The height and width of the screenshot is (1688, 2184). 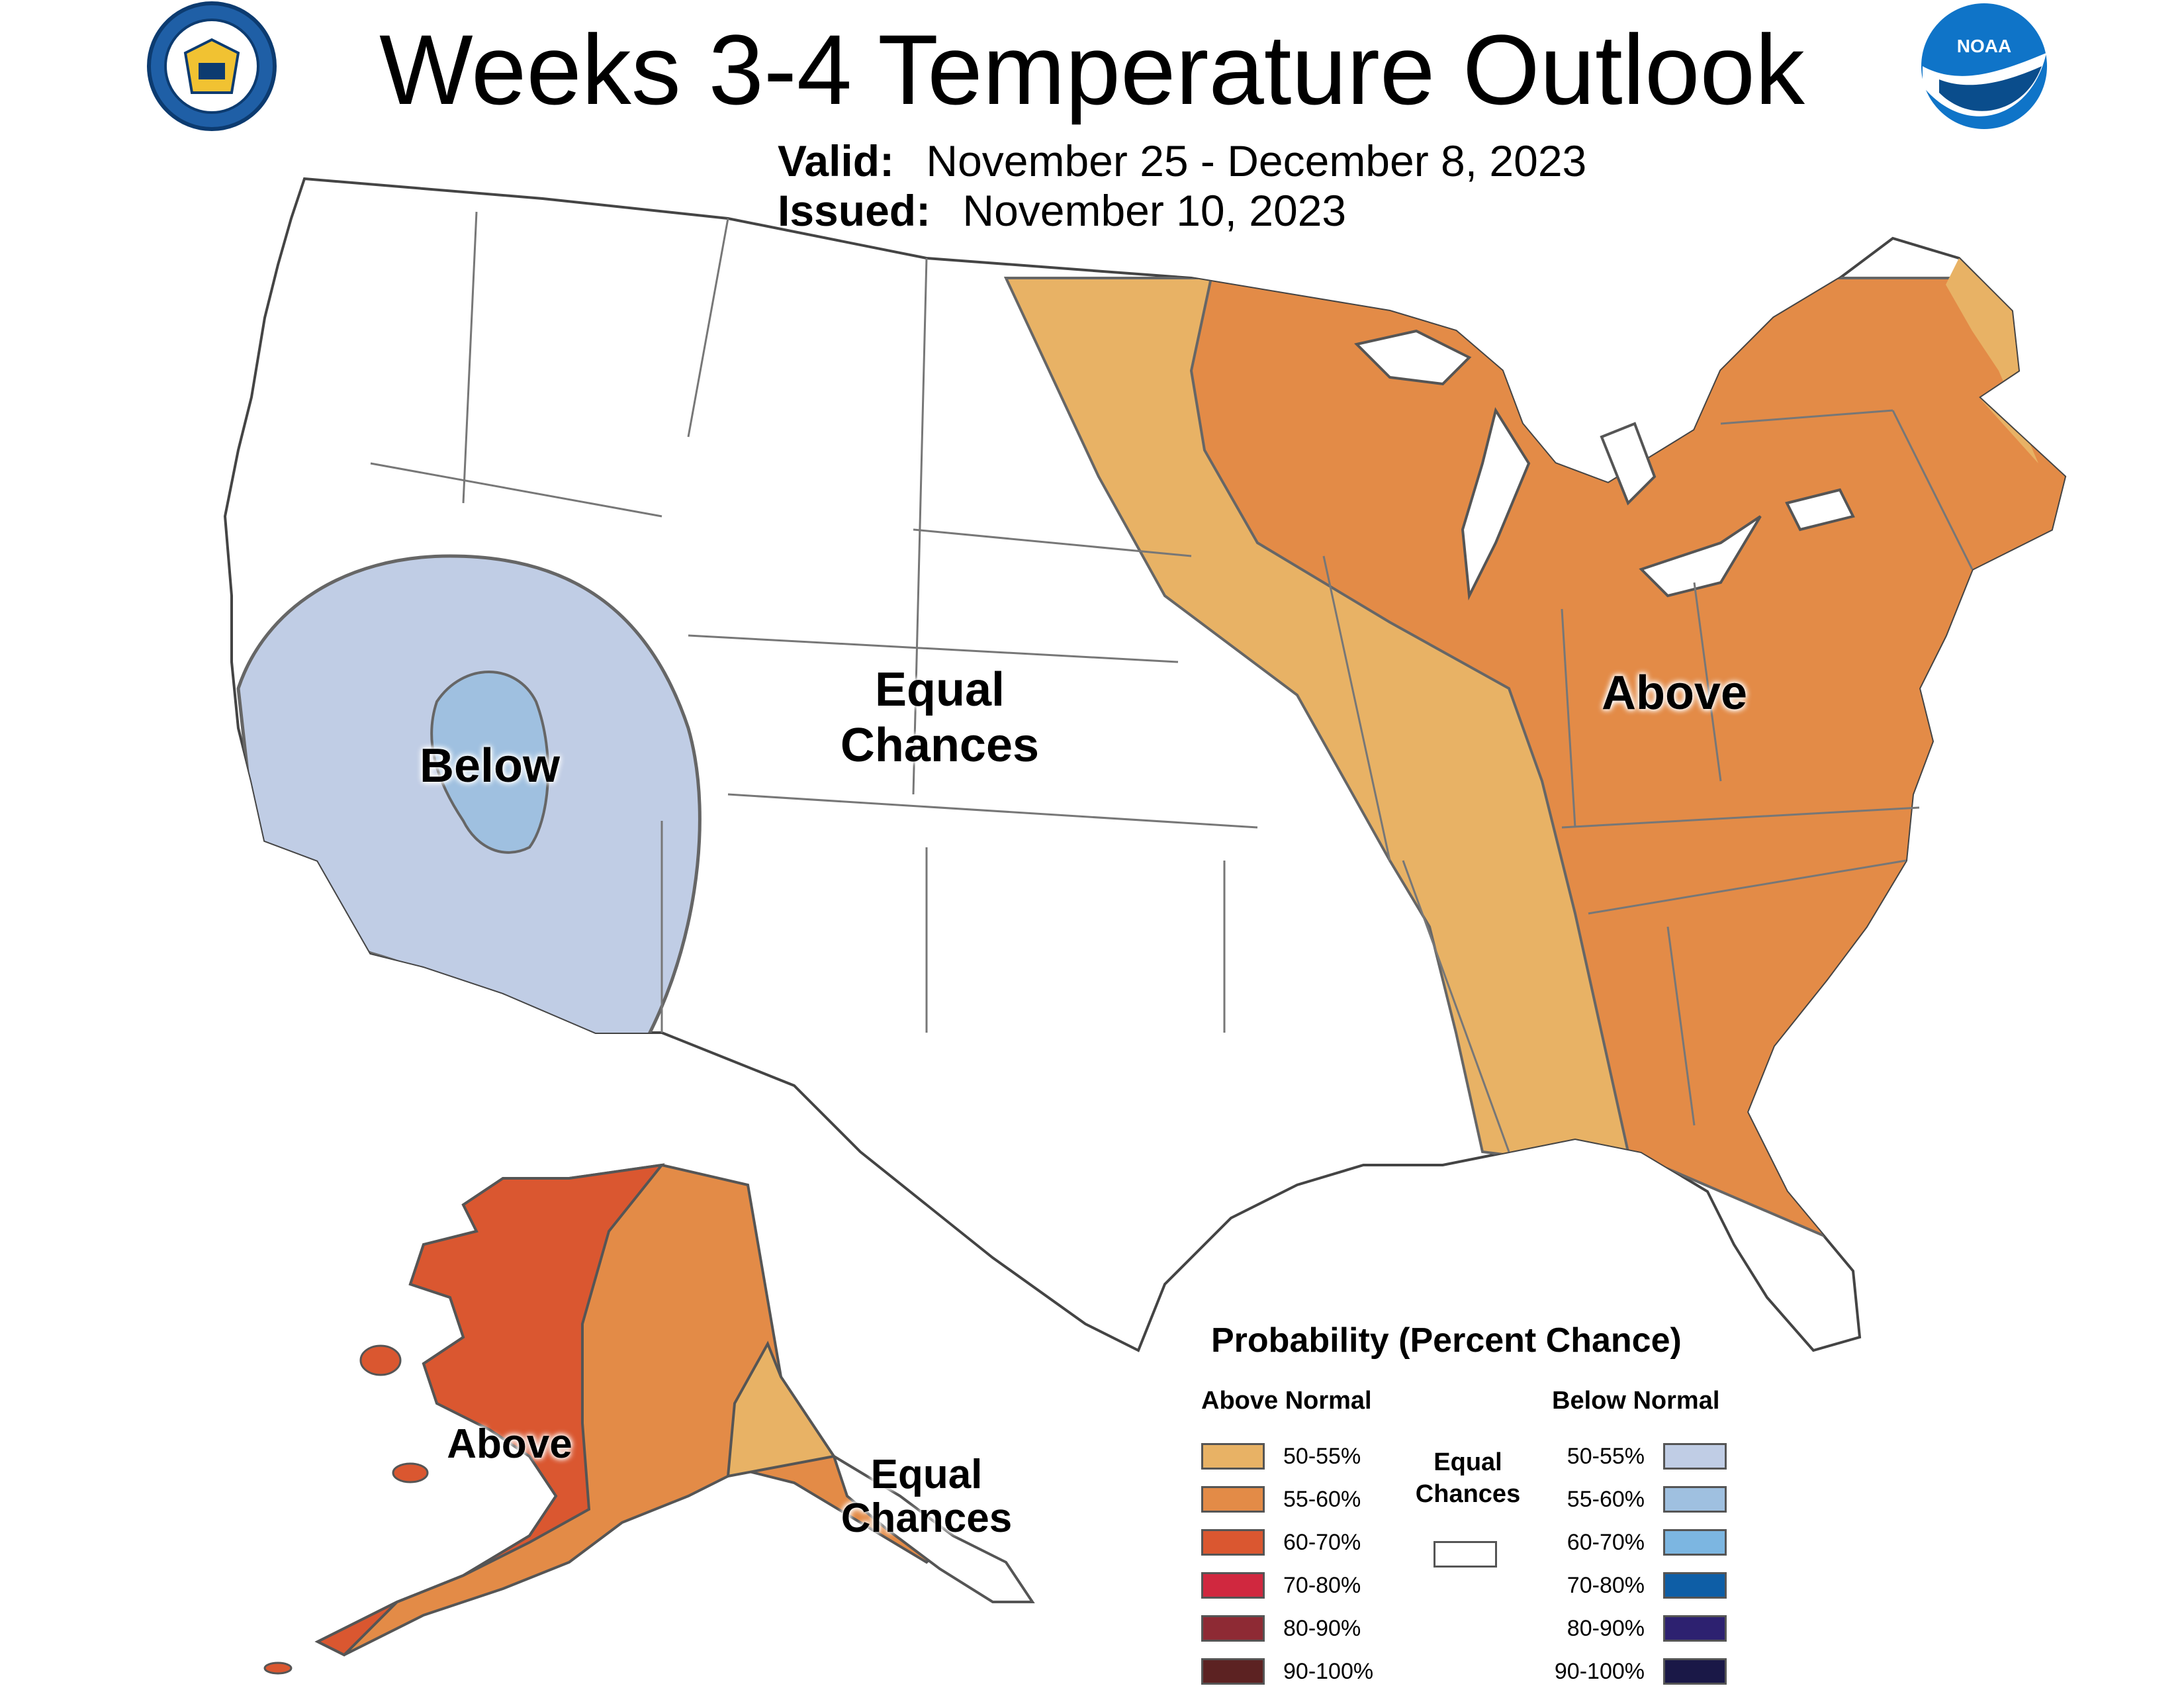 I want to click on legend-below-item: 90-100%, so click(x=1636, y=1671).